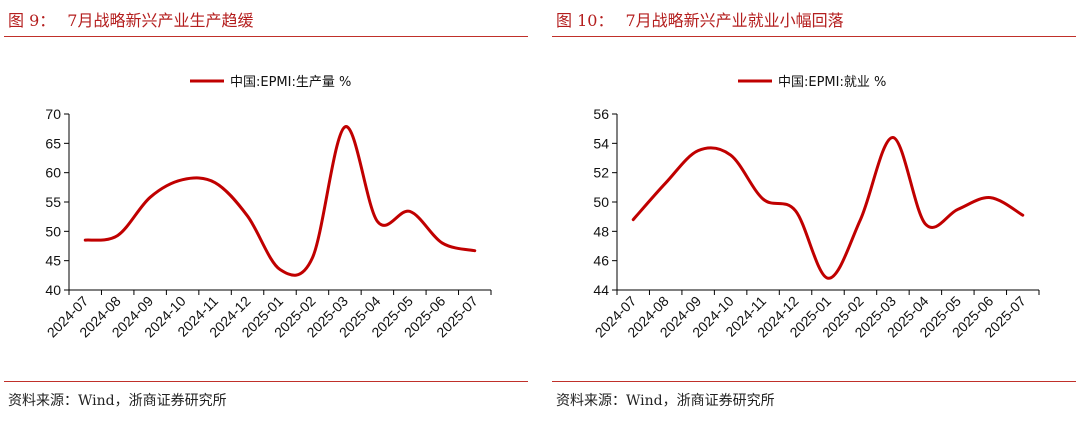  What do you see at coordinates (53, 202) in the screenshot?
I see `y-tick-label: 55` at bounding box center [53, 202].